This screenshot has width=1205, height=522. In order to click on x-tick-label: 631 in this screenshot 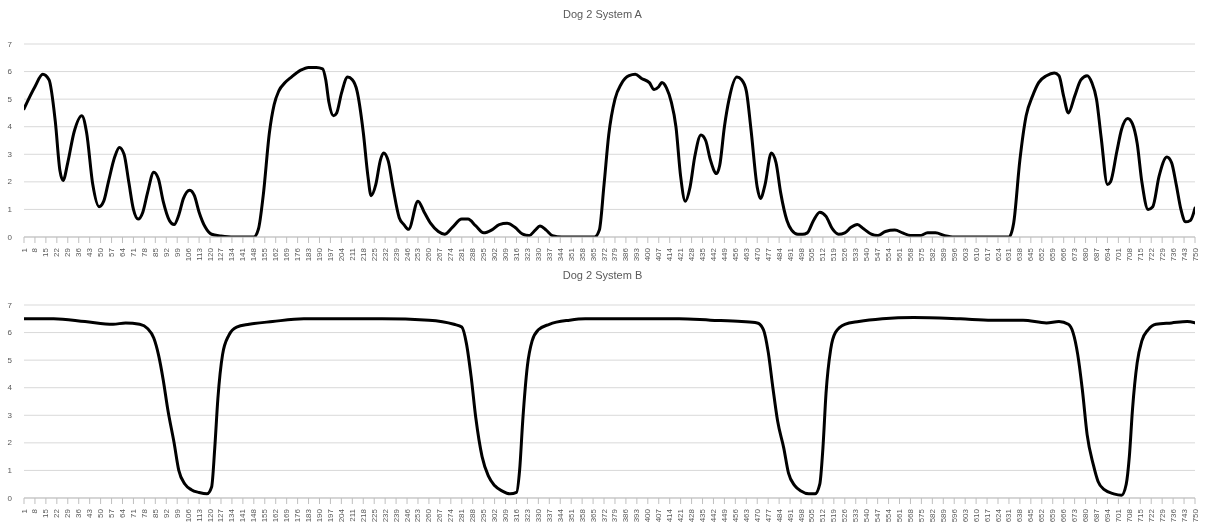, I will do `click(1009, 254)`.